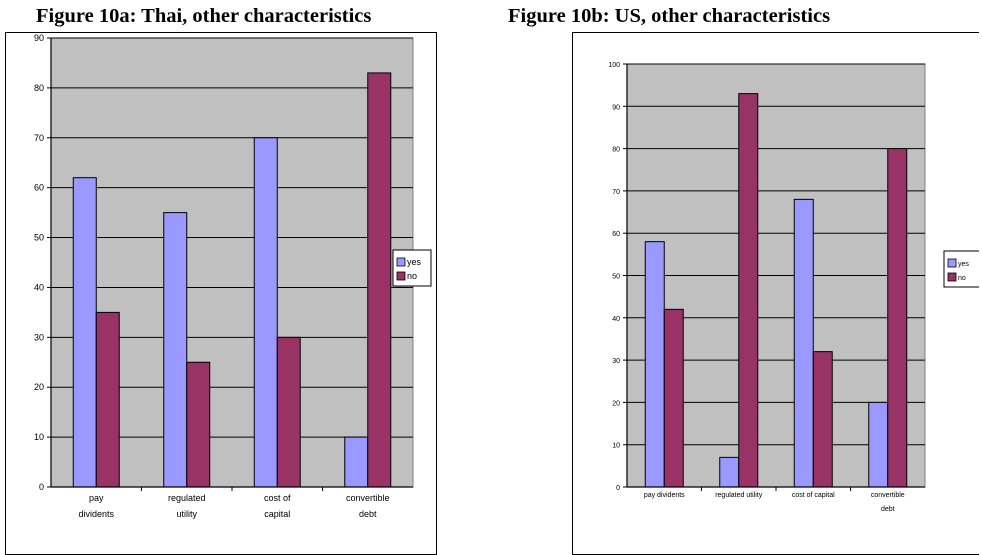  What do you see at coordinates (277, 514) in the screenshot?
I see `x-category-label: capital` at bounding box center [277, 514].